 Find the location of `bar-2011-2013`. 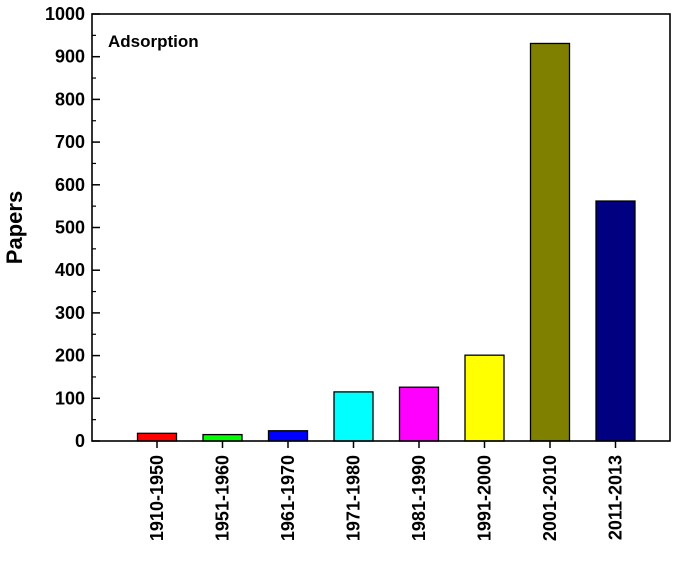

bar-2011-2013 is located at coordinates (615, 321).